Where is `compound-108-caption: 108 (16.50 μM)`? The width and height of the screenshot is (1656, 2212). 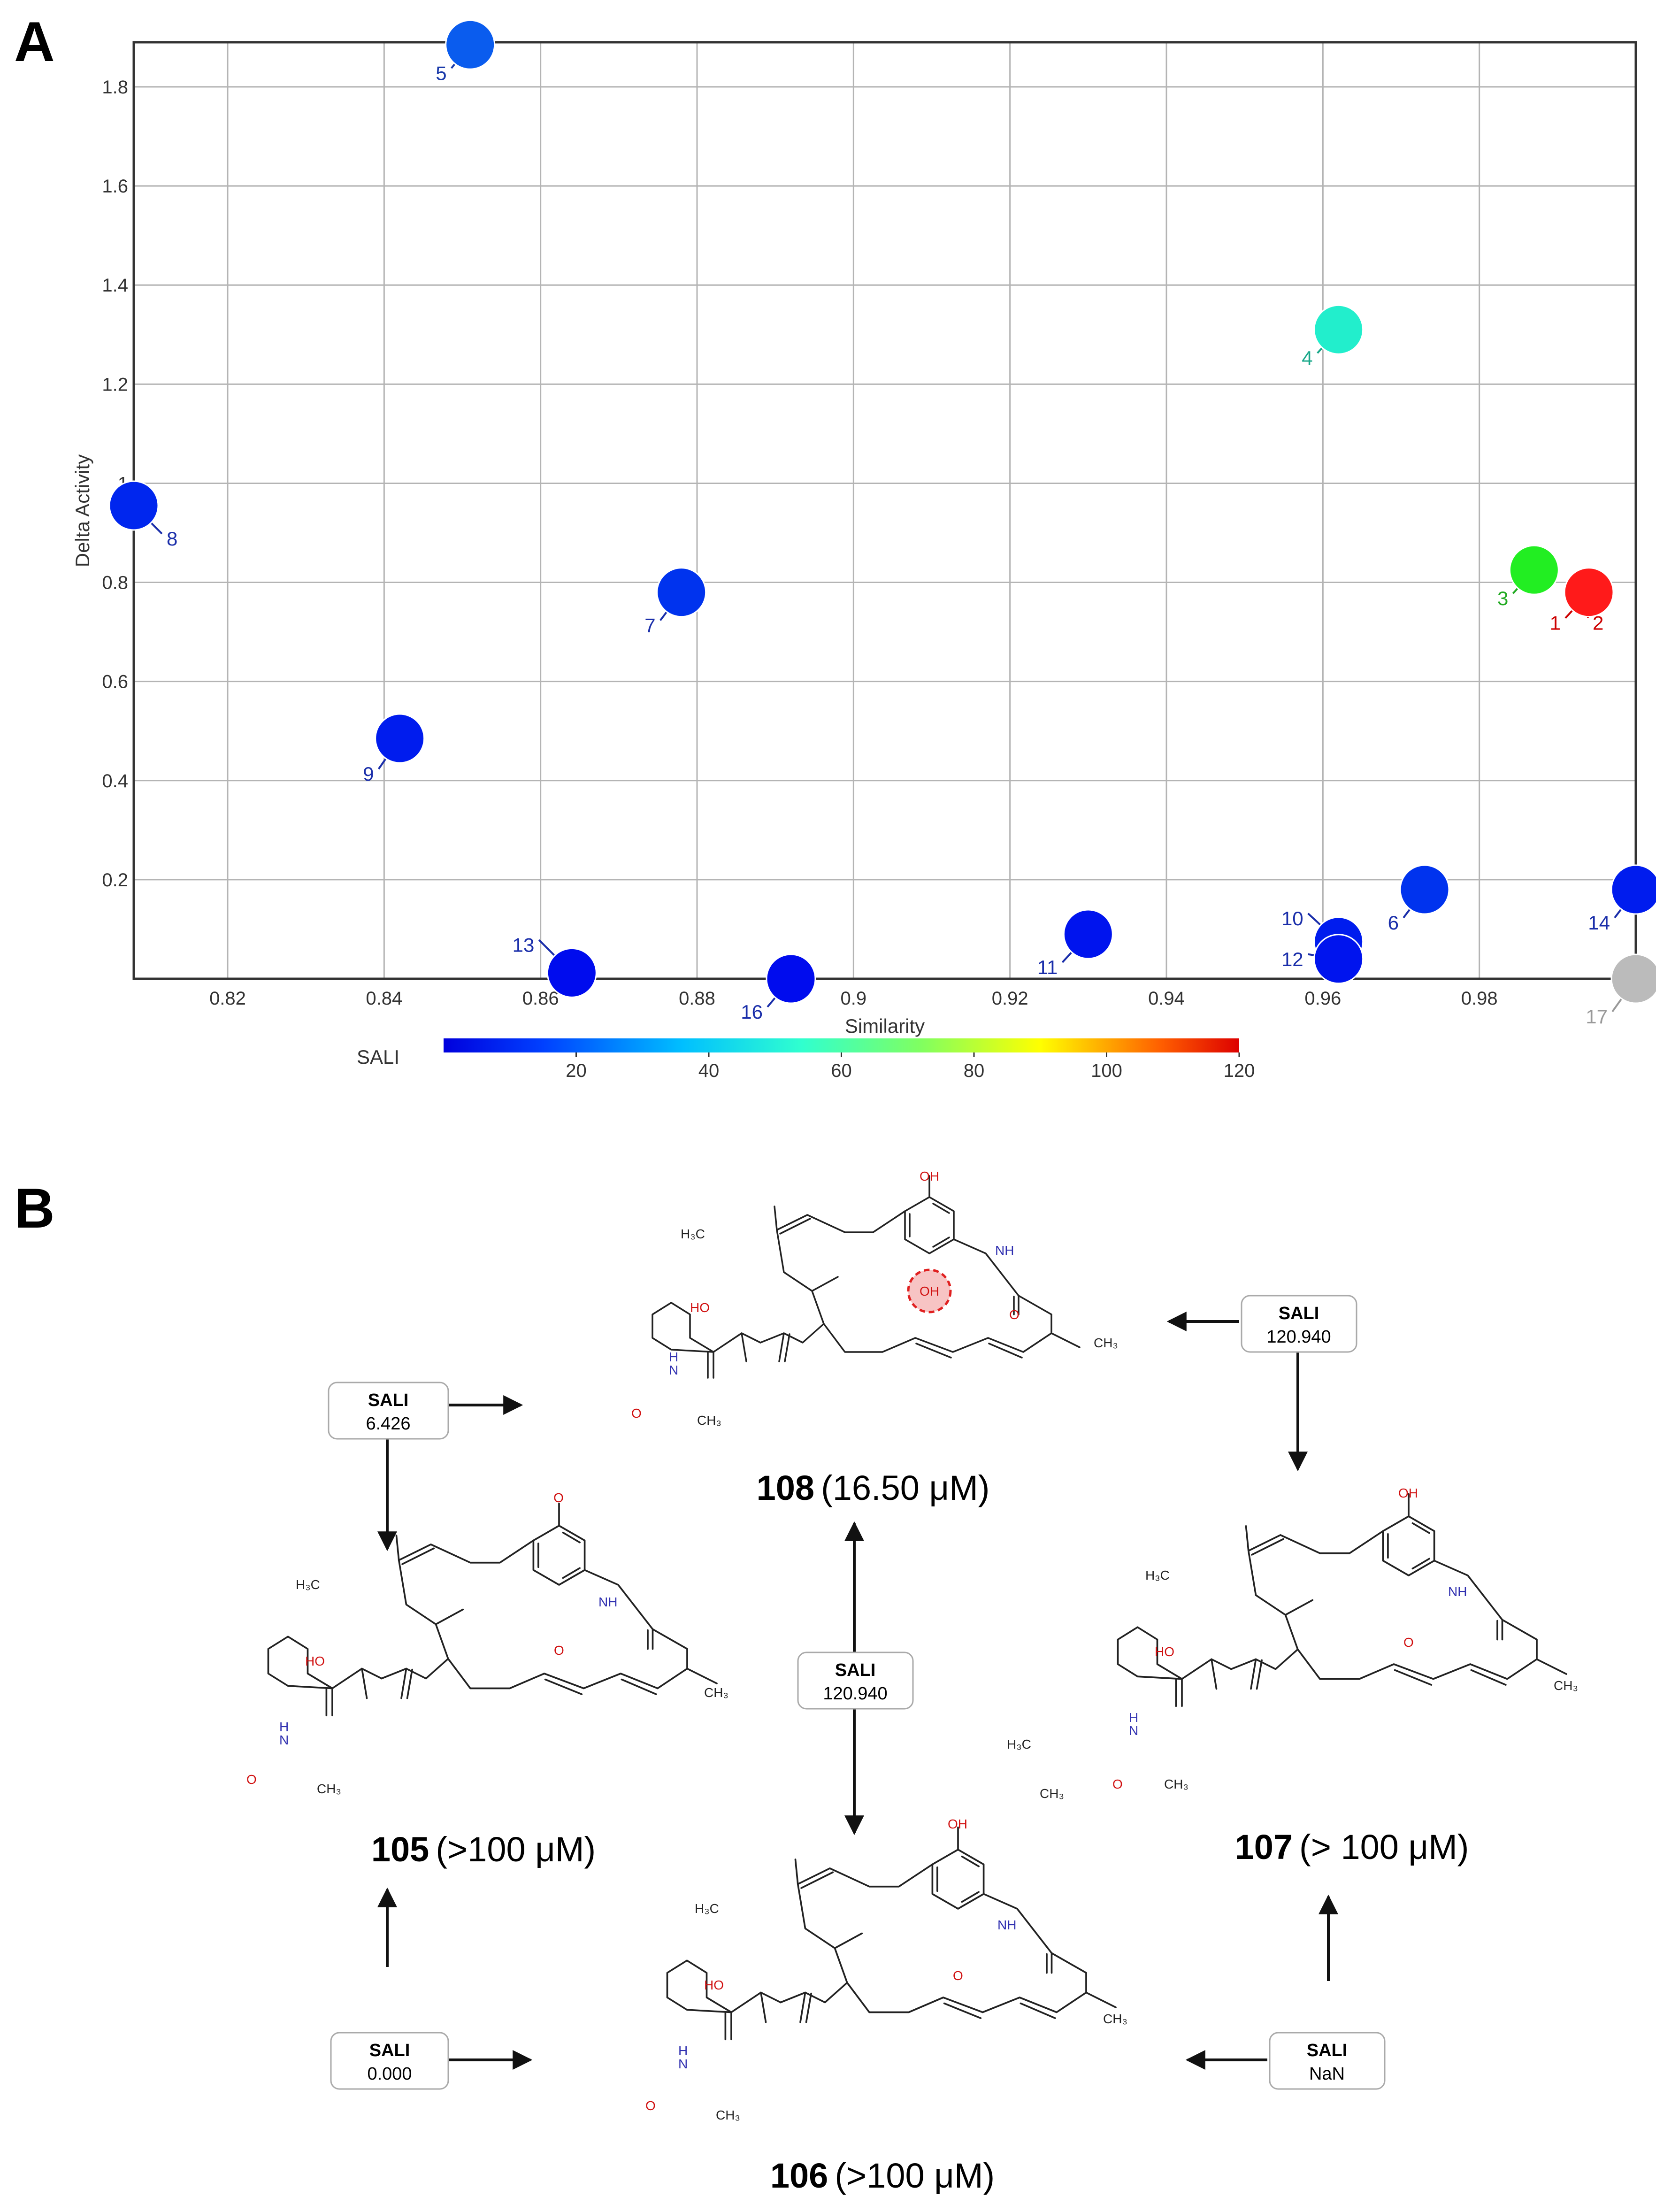 compound-108-caption: 108 (16.50 μM) is located at coordinates (874, 1487).